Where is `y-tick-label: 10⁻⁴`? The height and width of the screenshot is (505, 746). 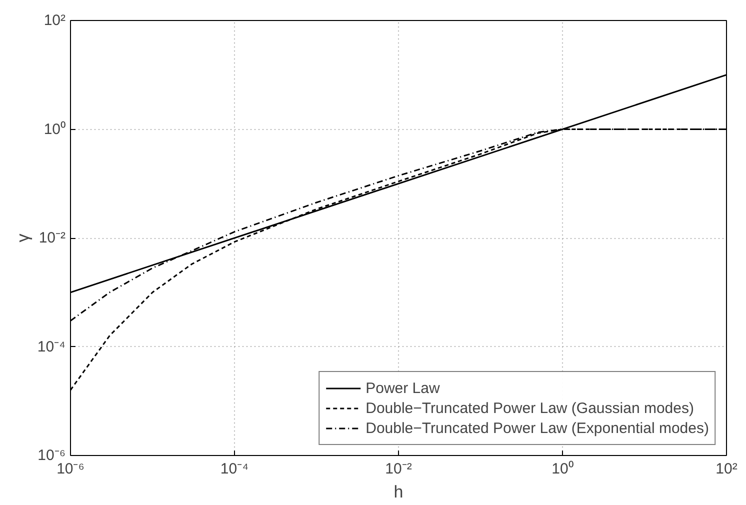 y-tick-label: 10⁻⁴ is located at coordinates (51, 347).